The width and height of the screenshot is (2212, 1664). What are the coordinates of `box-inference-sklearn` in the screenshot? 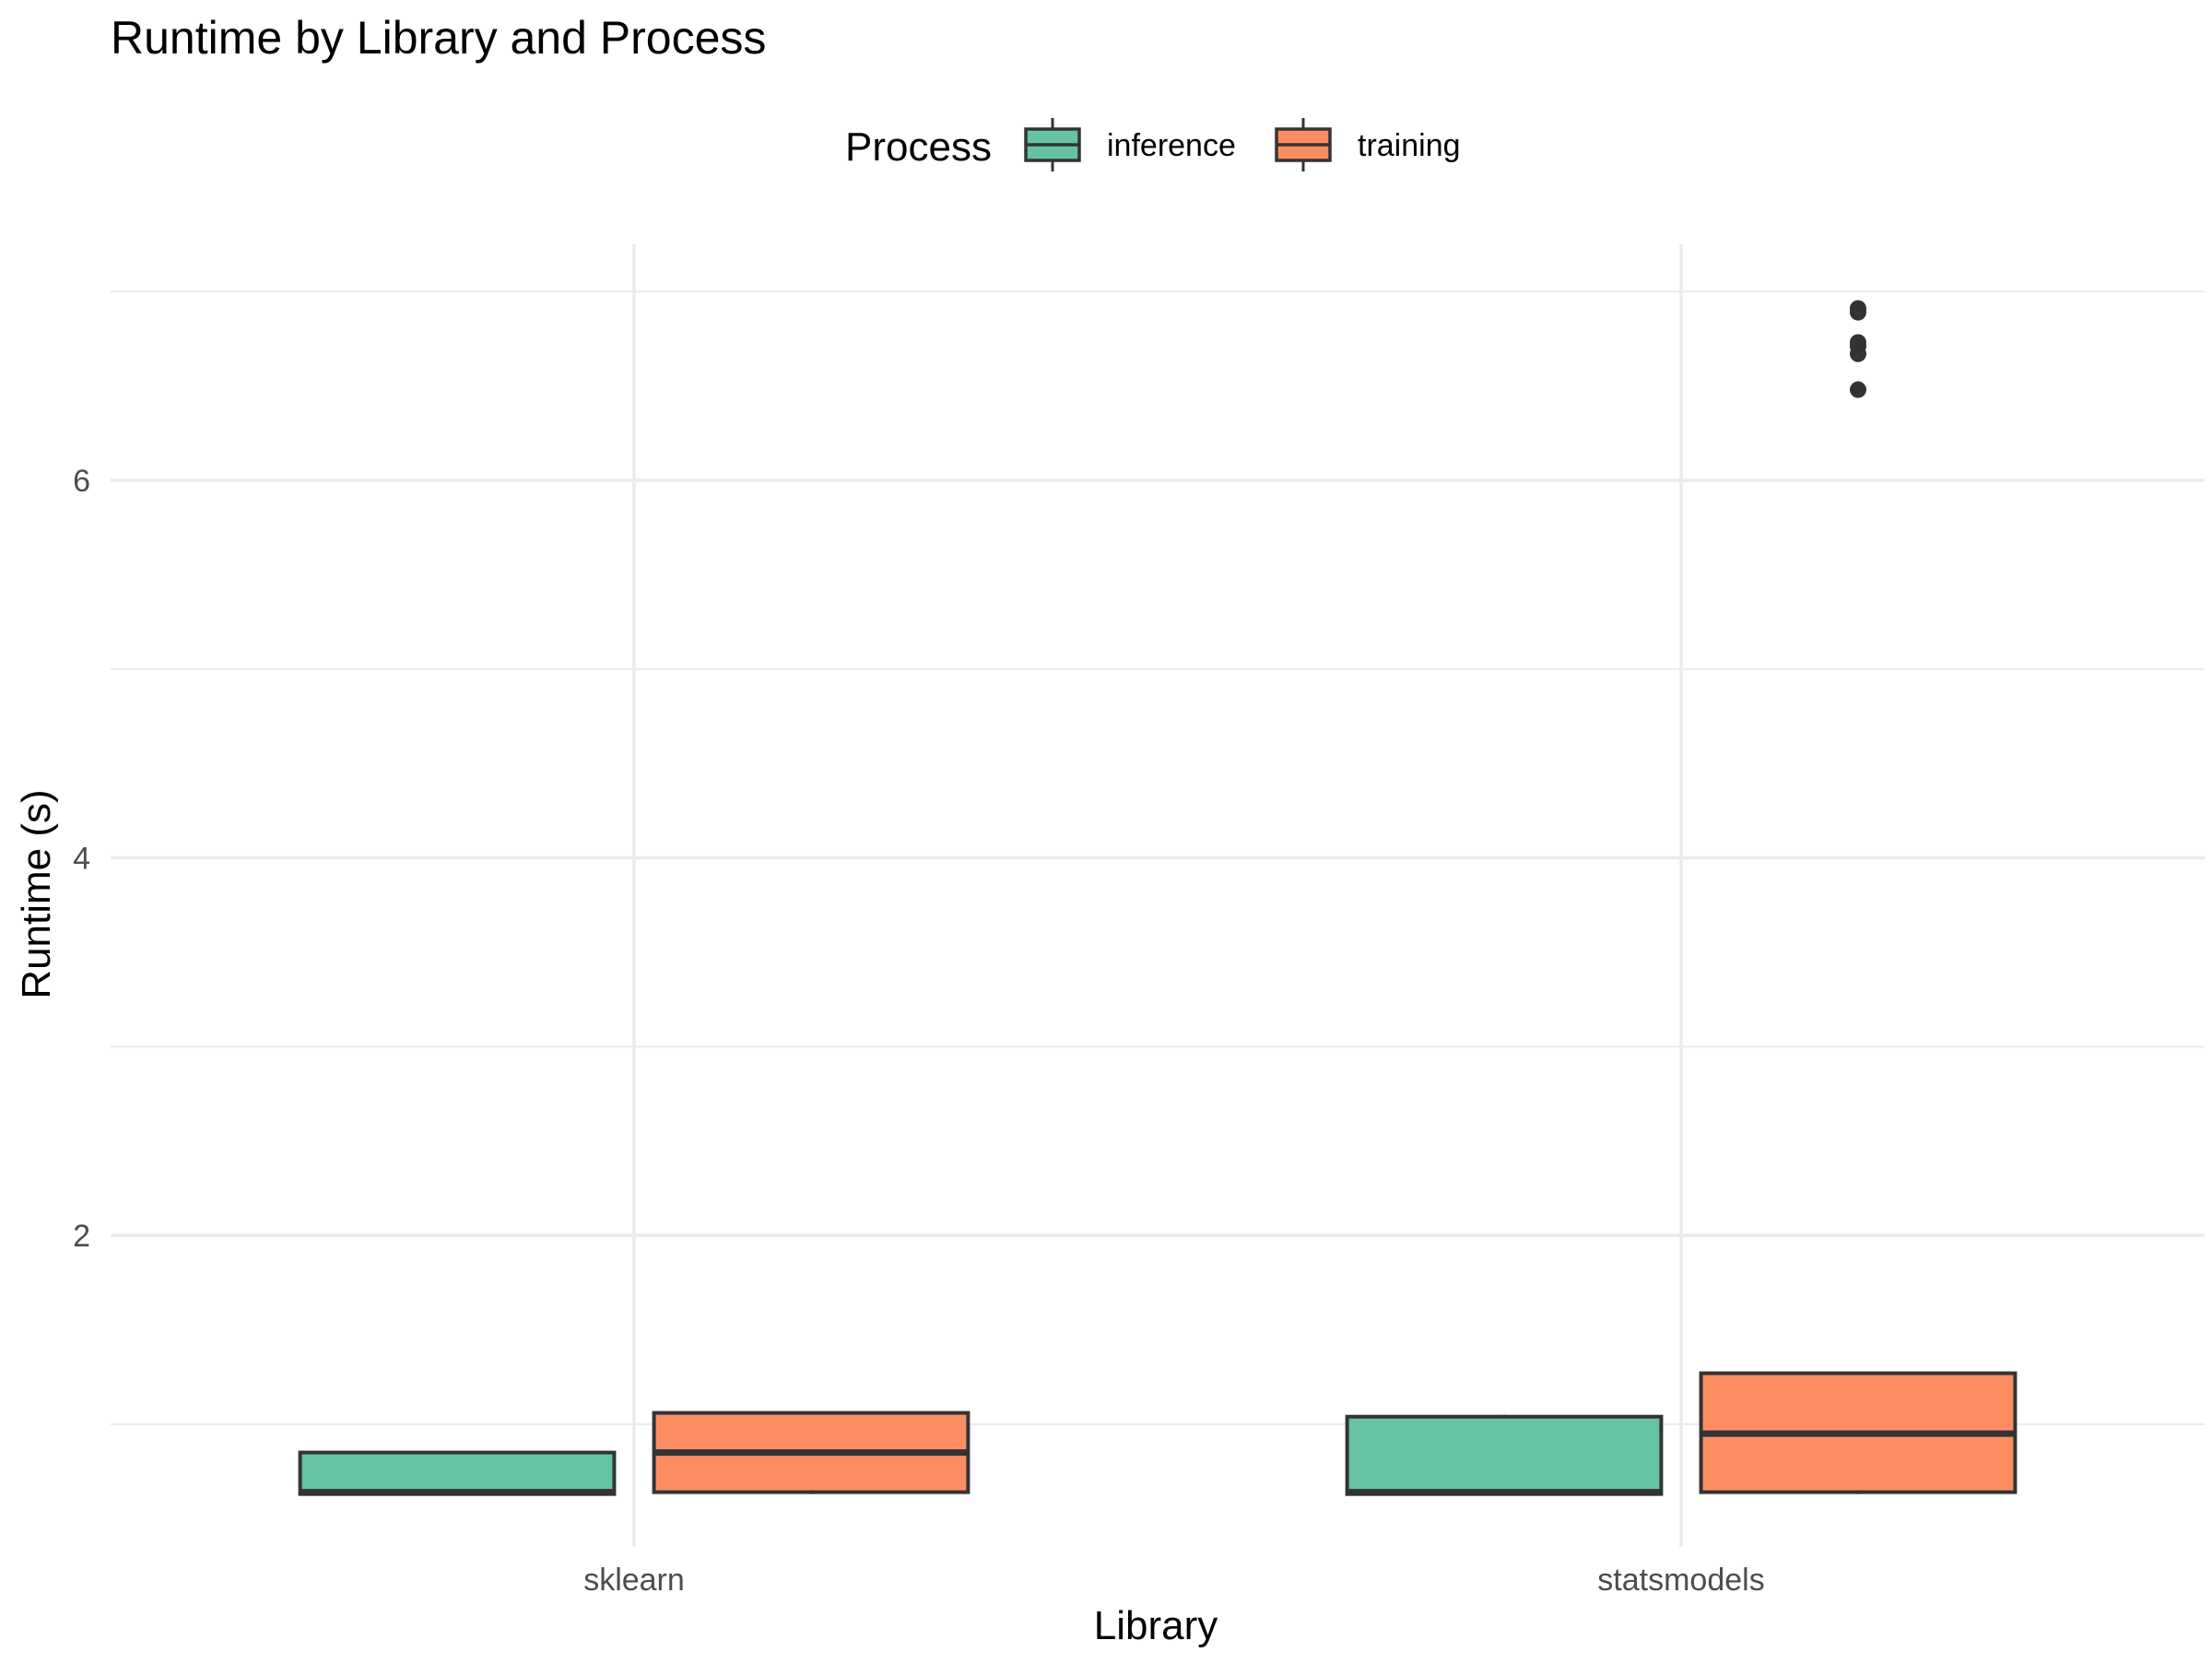 It's located at (457, 1473).